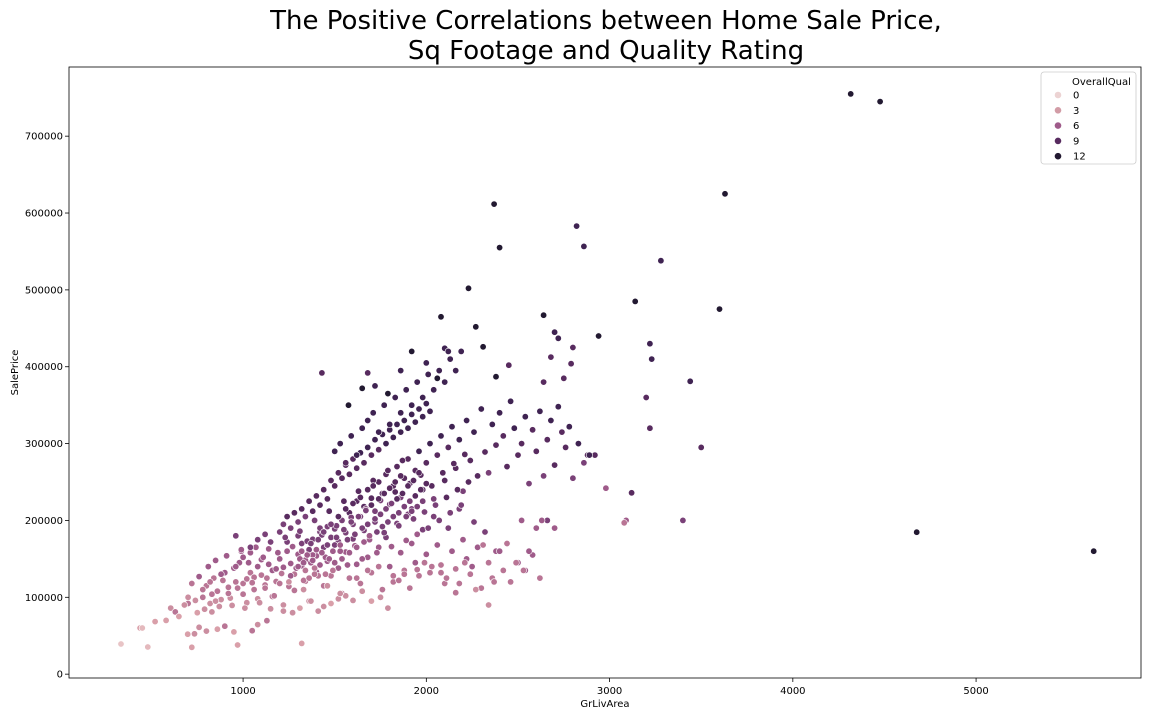  Describe the element at coordinates (44, 137) in the screenshot. I see `y-tick-label: 700000` at that location.